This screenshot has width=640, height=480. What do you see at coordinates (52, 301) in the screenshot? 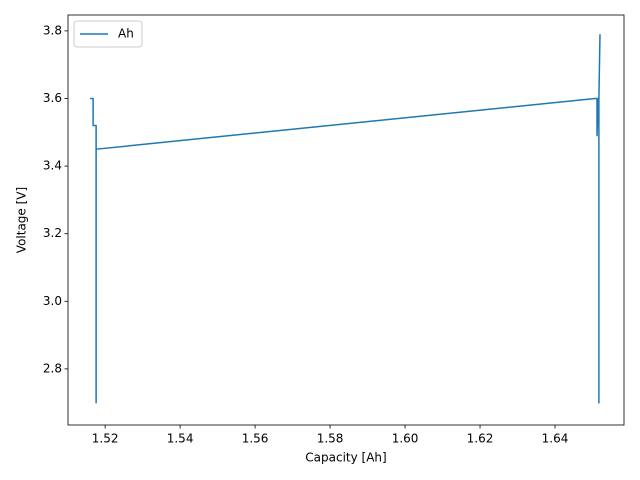
I see `y-tick-label: 3.0` at bounding box center [52, 301].